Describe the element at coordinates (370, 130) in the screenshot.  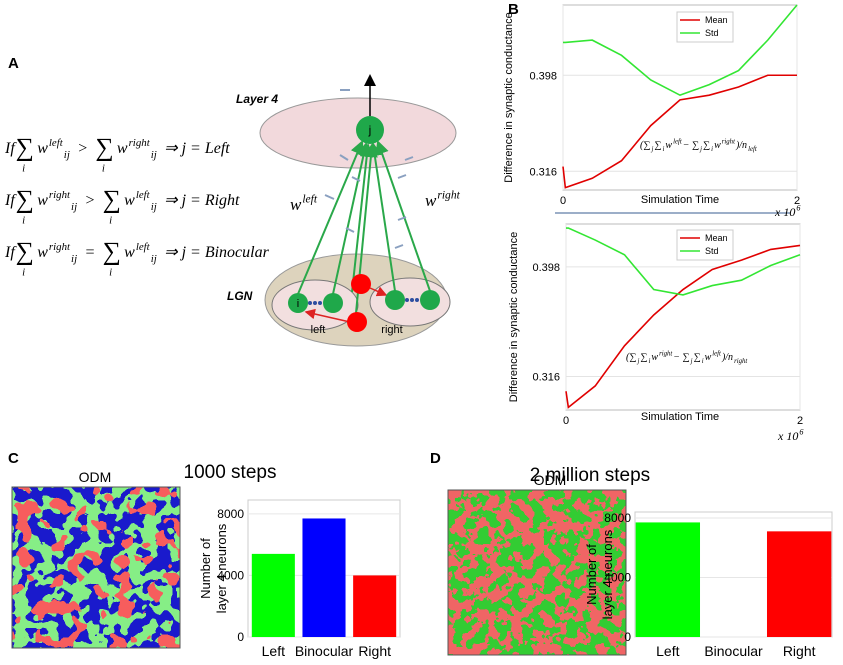
I see `neuron-label: j` at that location.